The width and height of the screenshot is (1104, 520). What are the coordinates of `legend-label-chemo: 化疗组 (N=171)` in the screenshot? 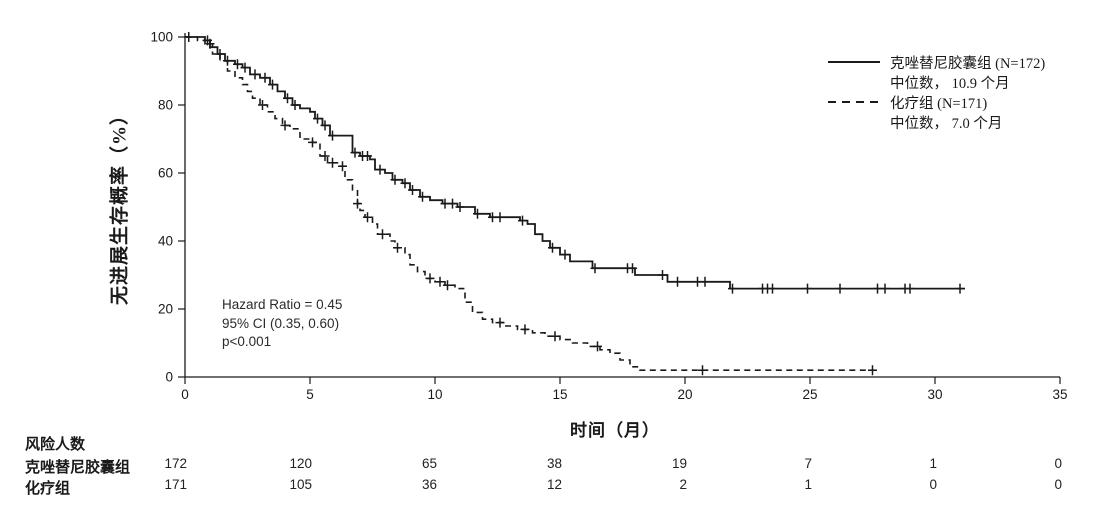 It's located at (939, 103).